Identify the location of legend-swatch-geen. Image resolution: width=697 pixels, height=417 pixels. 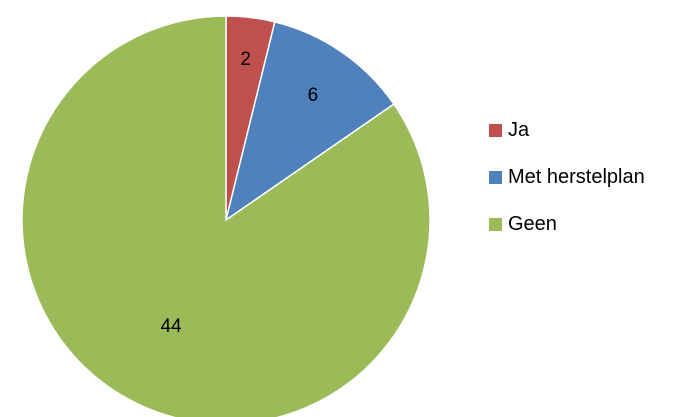
(495, 224).